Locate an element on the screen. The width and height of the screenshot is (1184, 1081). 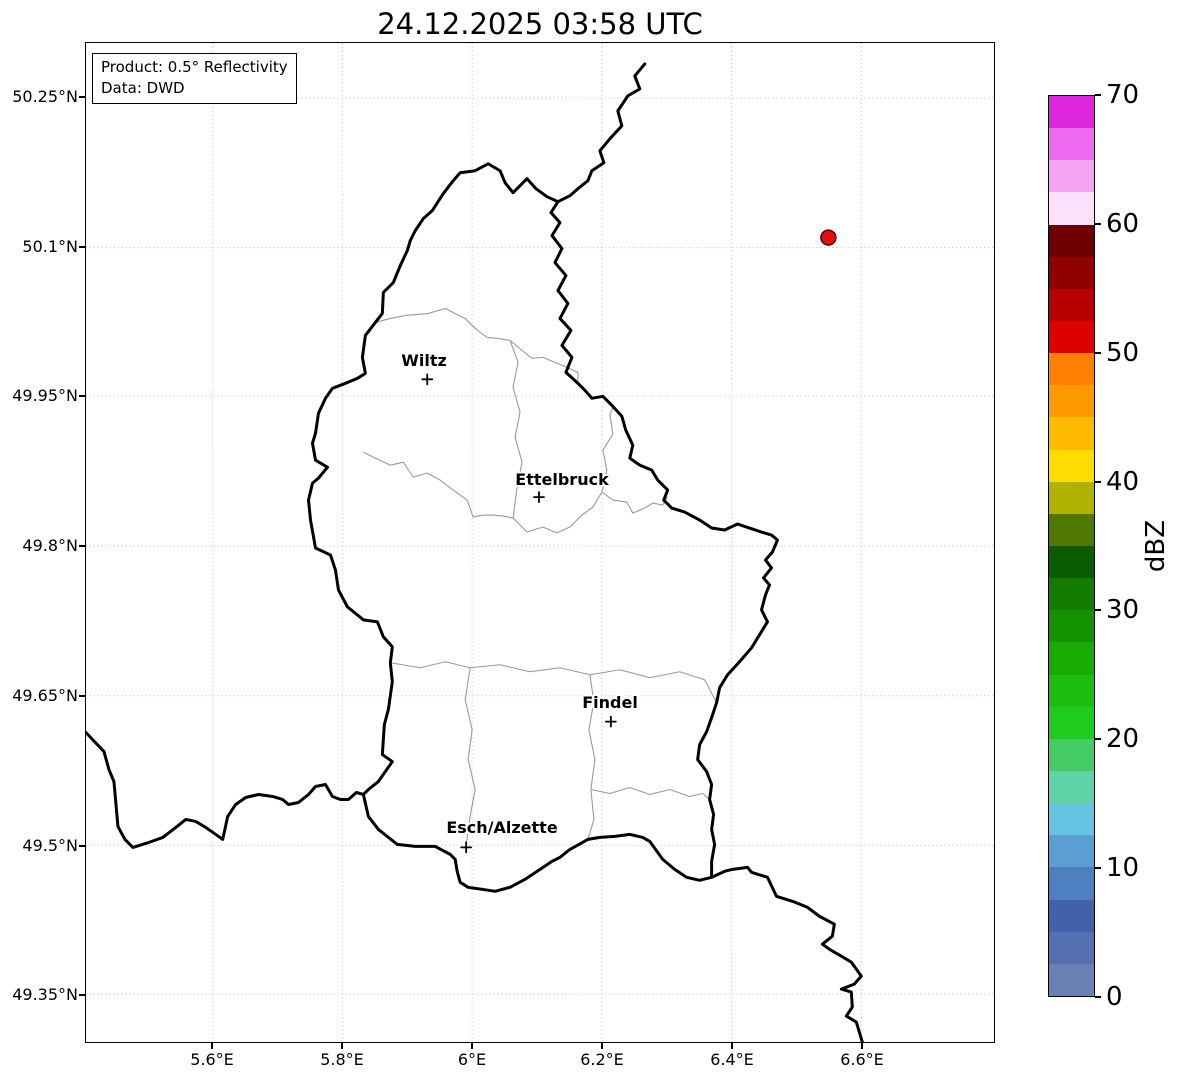
y-tick-label: 49.35°N is located at coordinates (45, 994).